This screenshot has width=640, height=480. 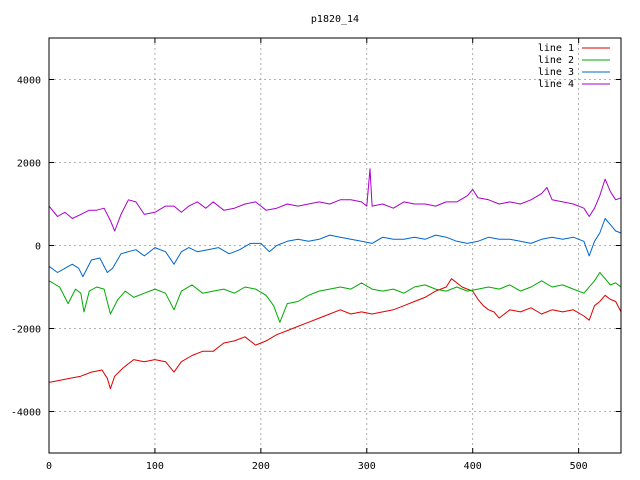 I want to click on y-tick-label: 4000, so click(x=29, y=81).